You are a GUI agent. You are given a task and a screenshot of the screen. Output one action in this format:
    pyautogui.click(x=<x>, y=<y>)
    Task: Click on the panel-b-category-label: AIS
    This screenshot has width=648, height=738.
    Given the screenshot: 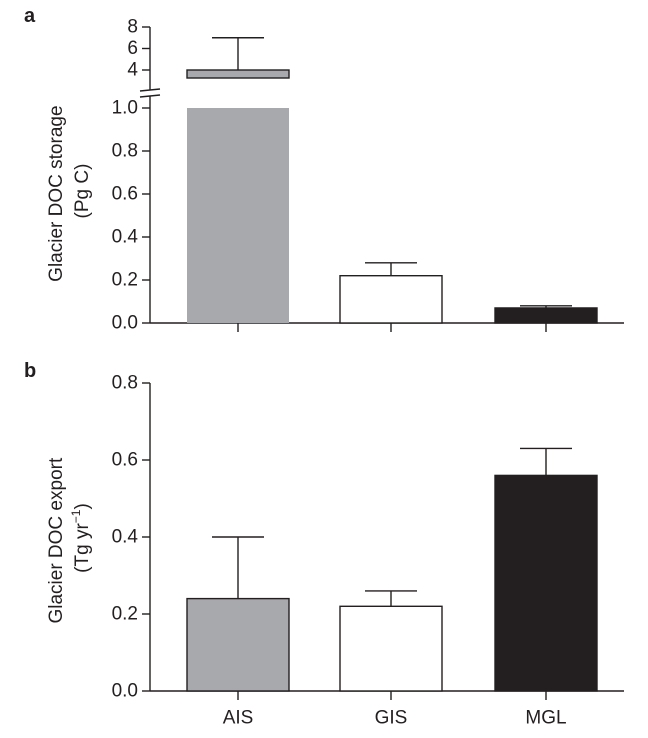 What is the action you would take?
    pyautogui.click(x=238, y=718)
    